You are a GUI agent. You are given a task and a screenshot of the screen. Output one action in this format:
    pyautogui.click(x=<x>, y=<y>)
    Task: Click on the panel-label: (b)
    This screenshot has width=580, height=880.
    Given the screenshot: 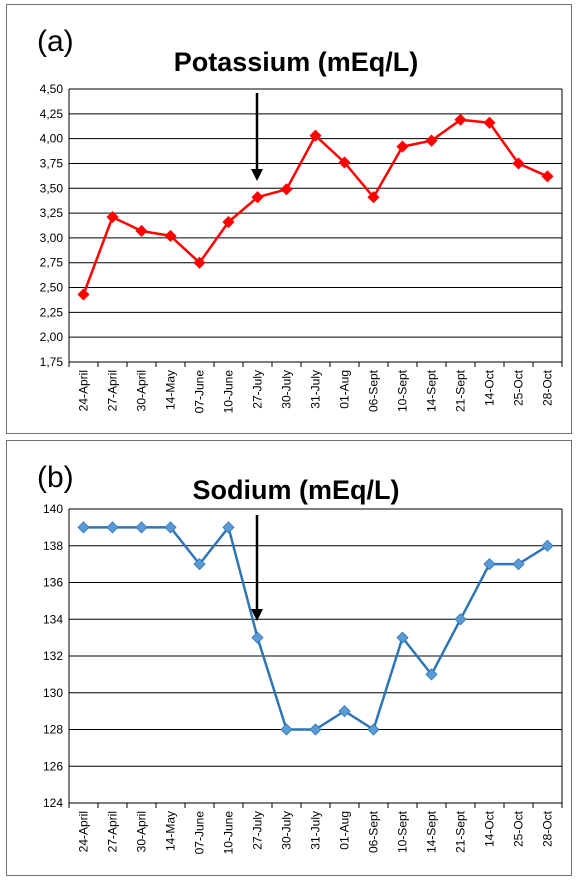 What is the action you would take?
    pyautogui.click(x=55, y=477)
    